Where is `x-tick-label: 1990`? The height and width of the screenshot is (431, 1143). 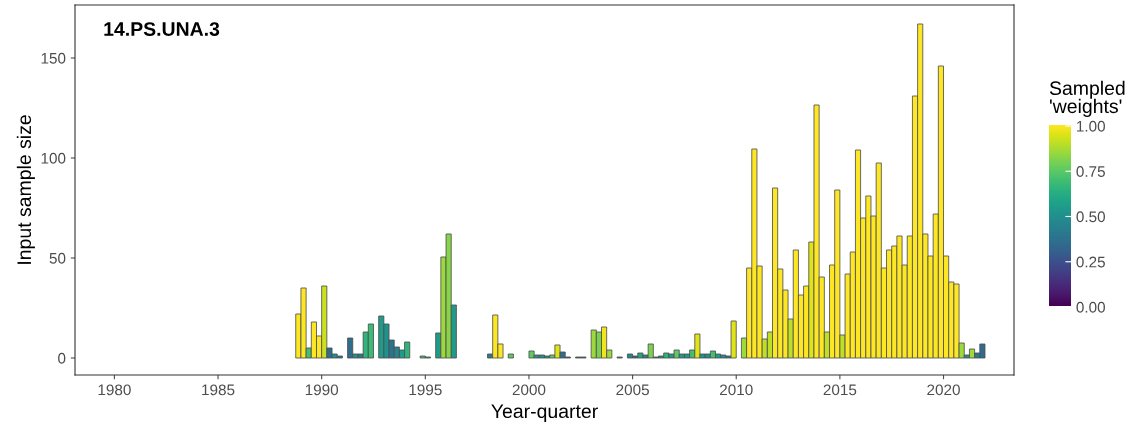 x-tick-label: 1990 is located at coordinates (322, 390).